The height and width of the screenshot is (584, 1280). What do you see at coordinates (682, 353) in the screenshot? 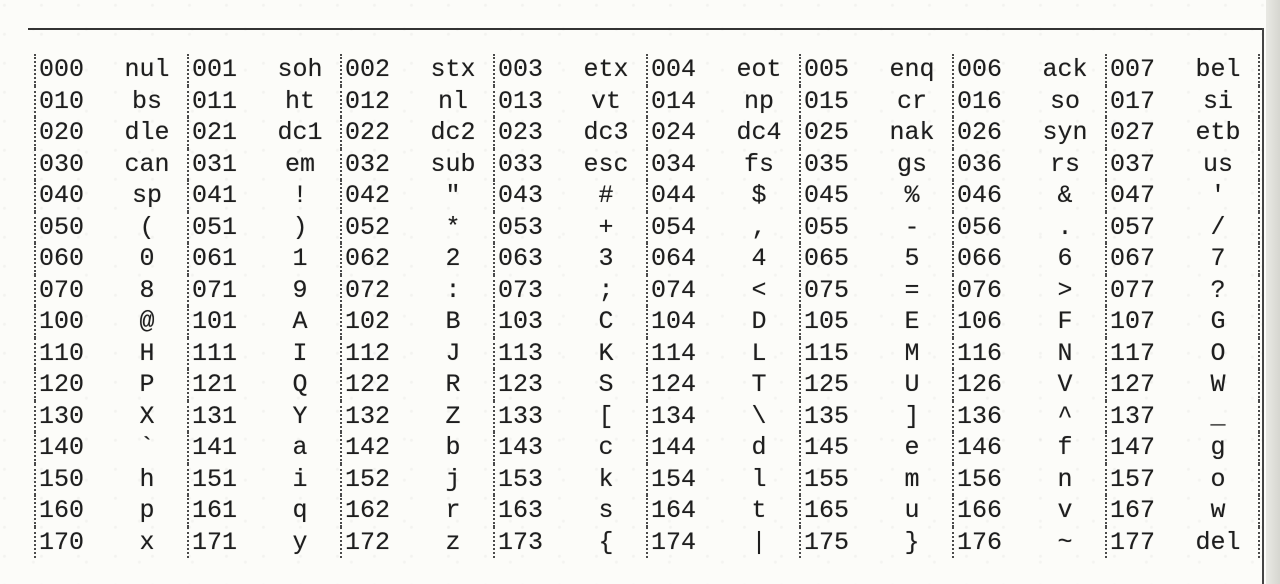
I see `octal-code-cell: 114` at bounding box center [682, 353].